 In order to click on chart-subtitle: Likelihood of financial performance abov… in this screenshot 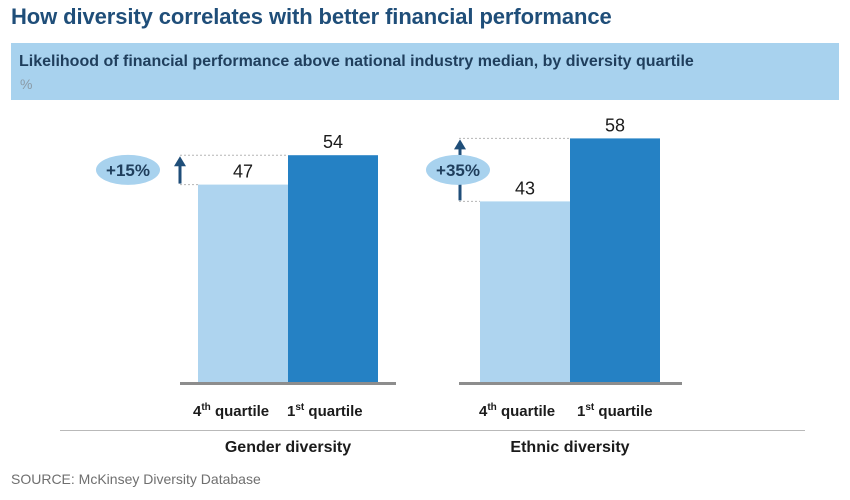, I will do `click(356, 61)`.